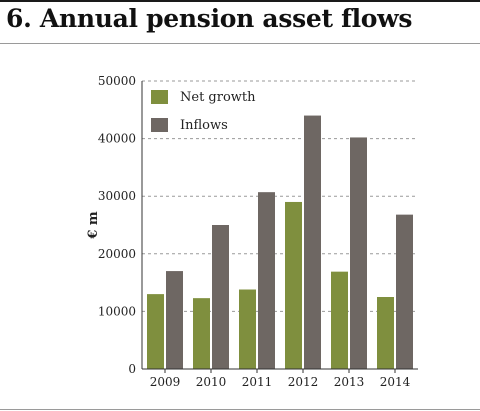  I want to click on y-tick-label: 40000, so click(117, 139).